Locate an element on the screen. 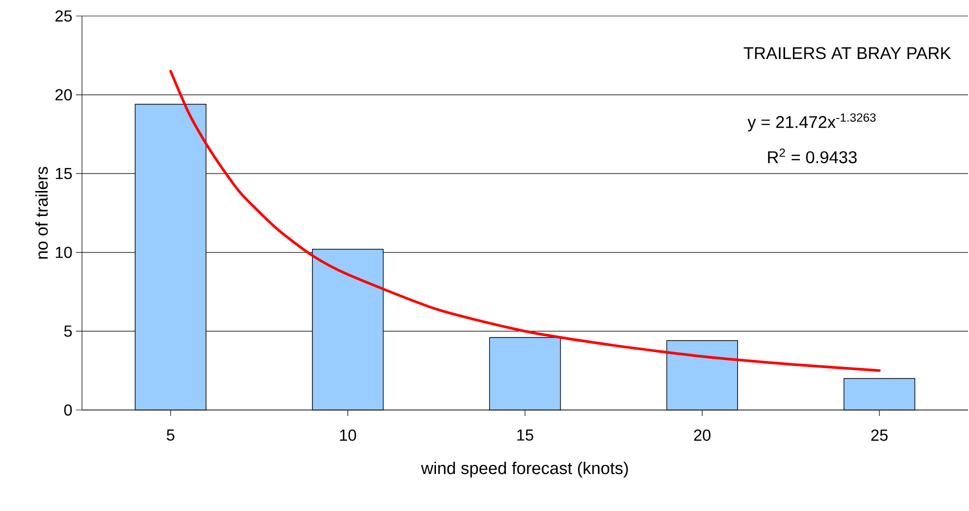 The width and height of the screenshot is (969, 511). x-tick-label: 5 is located at coordinates (170, 435).